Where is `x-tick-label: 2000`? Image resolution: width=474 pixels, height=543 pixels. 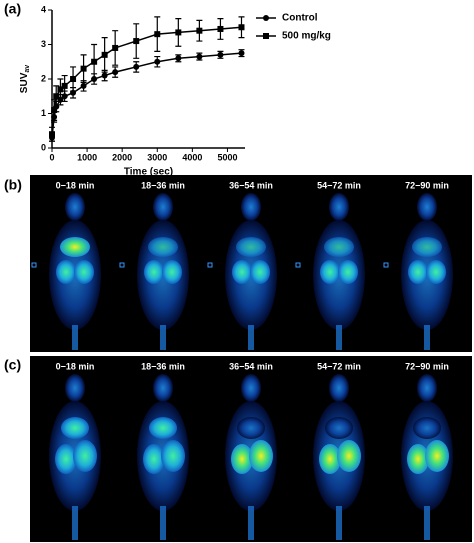 x-tick-label: 2000 is located at coordinates (122, 157).